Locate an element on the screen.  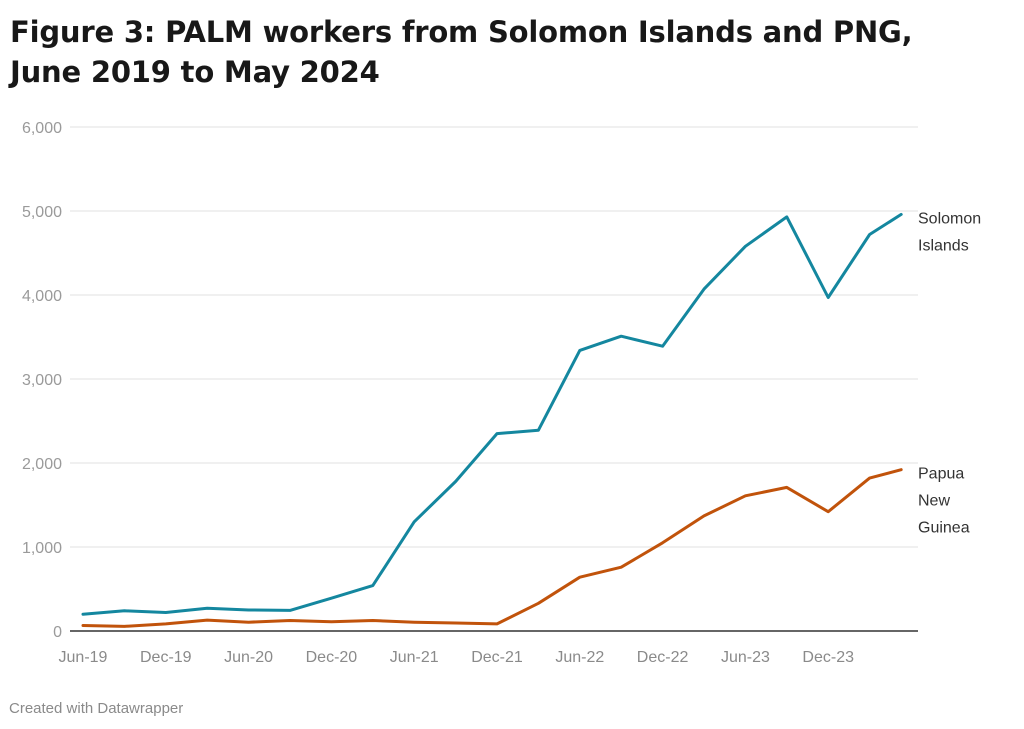
x-tick-label: Dec-19 is located at coordinates (166, 657).